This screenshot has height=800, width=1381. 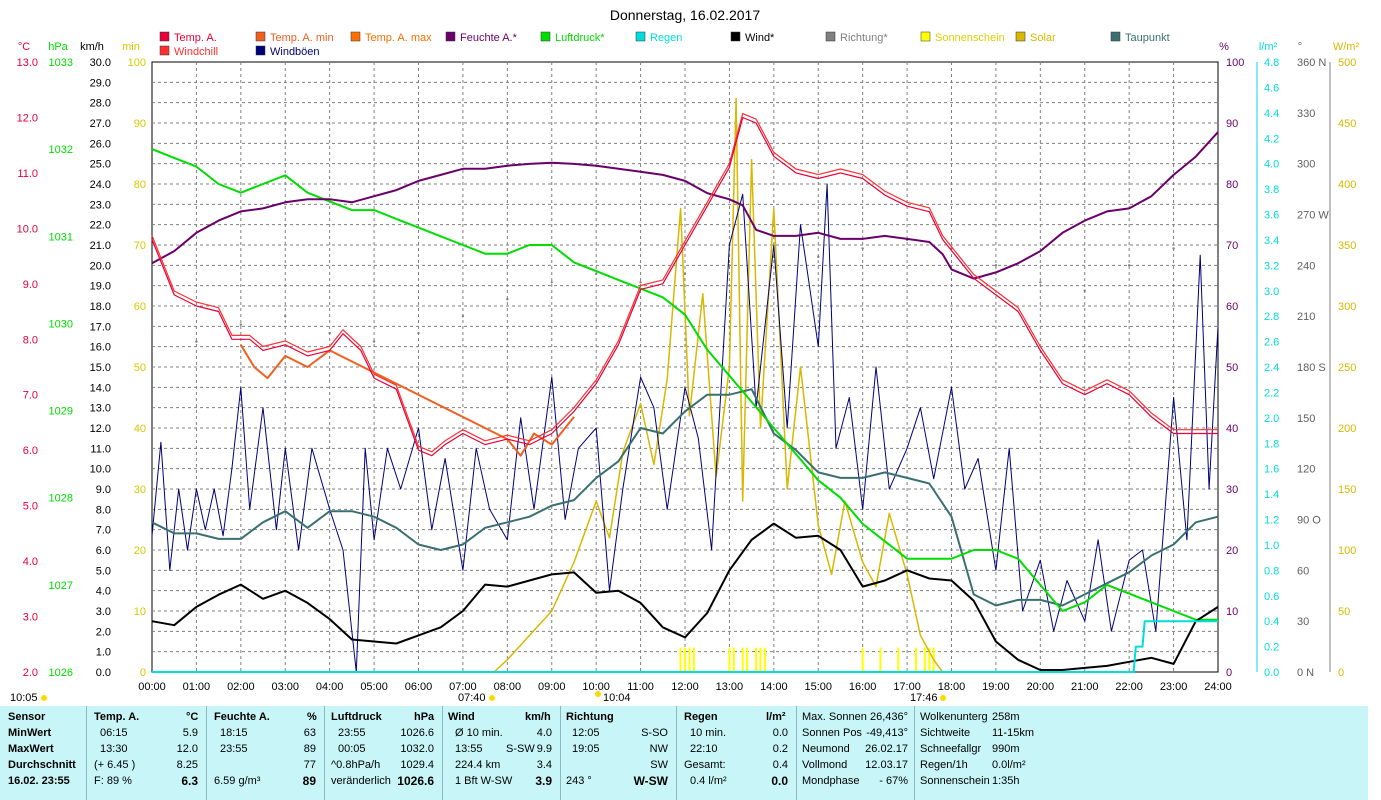 I want to click on wind-axis-tick: 14.0, so click(x=100, y=388).